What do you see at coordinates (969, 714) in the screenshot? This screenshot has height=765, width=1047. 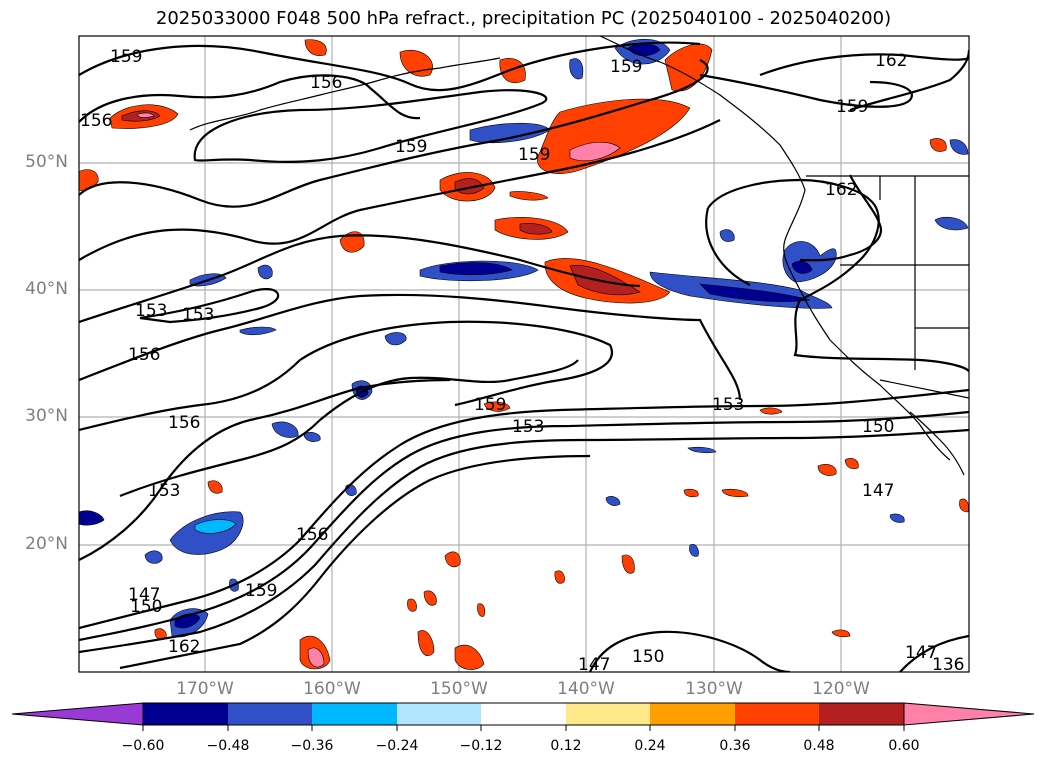 I see `colorbar-extend-high` at bounding box center [969, 714].